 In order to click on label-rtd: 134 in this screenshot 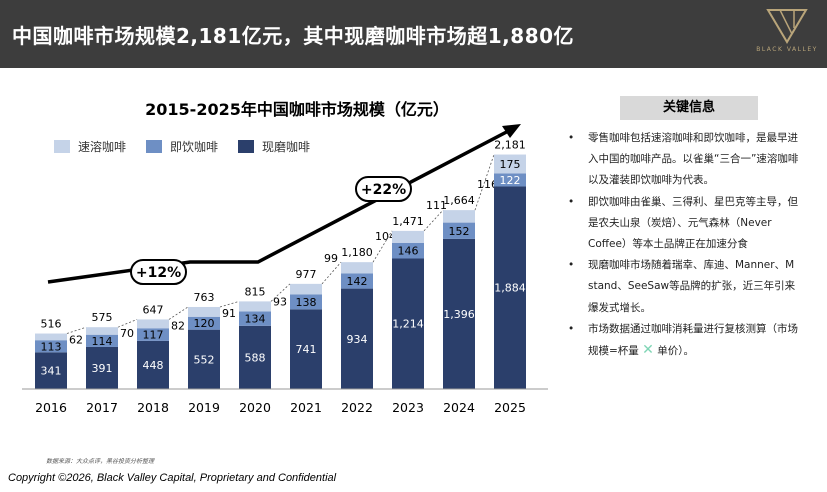, I will do `click(255, 319)`.